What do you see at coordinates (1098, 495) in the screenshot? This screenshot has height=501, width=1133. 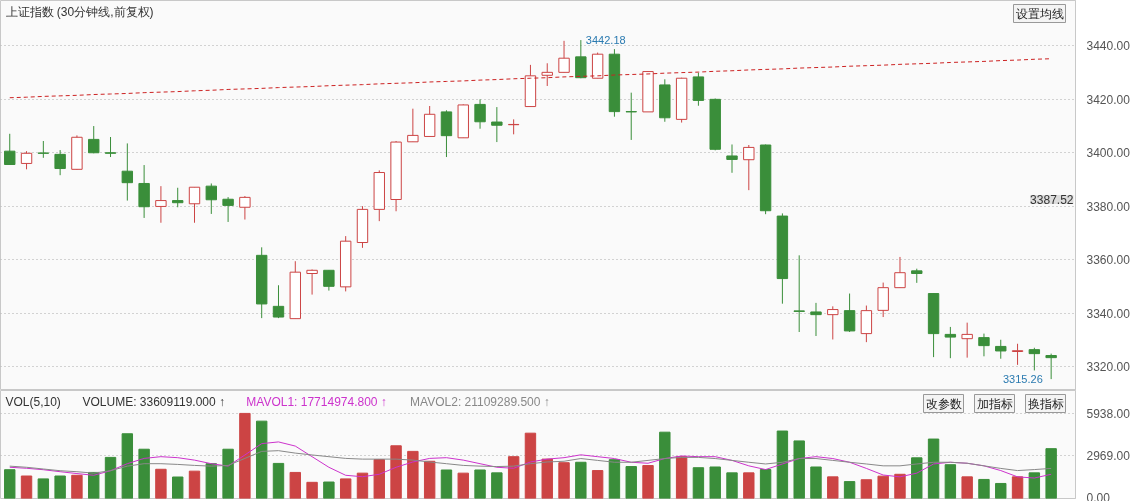 I see `y-tick-label: 0.00` at bounding box center [1098, 495].